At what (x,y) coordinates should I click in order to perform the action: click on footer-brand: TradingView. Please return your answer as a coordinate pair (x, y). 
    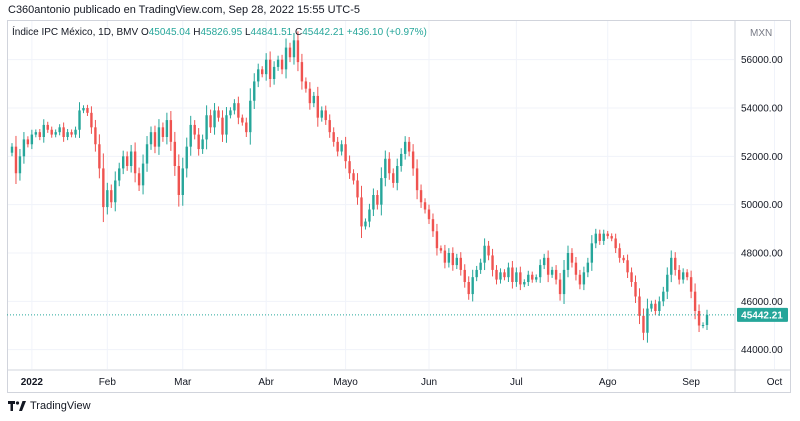
    Looking at the image, I should click on (49, 406).